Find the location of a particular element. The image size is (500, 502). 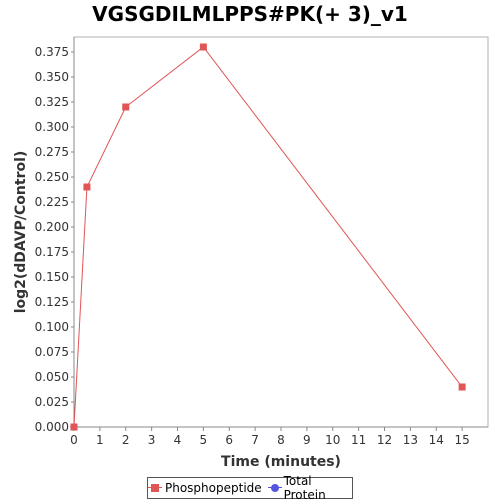

y-tick-label: 0.200 is located at coordinates (52, 227).